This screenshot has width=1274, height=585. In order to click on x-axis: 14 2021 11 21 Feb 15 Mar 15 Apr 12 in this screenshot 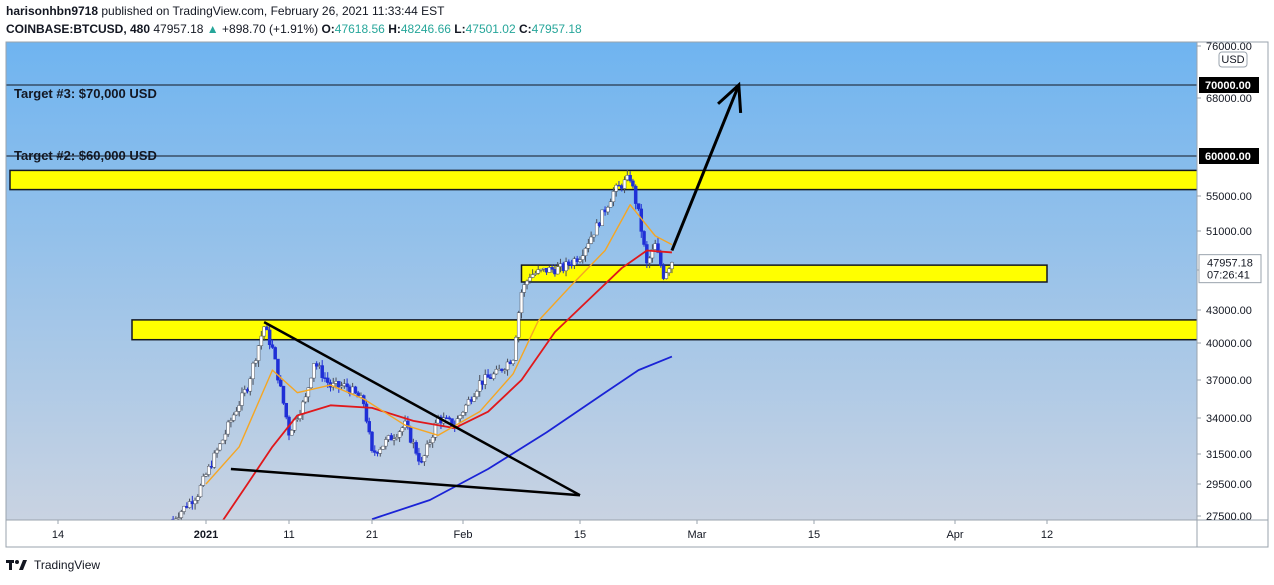, I will do `click(552, 530)`.